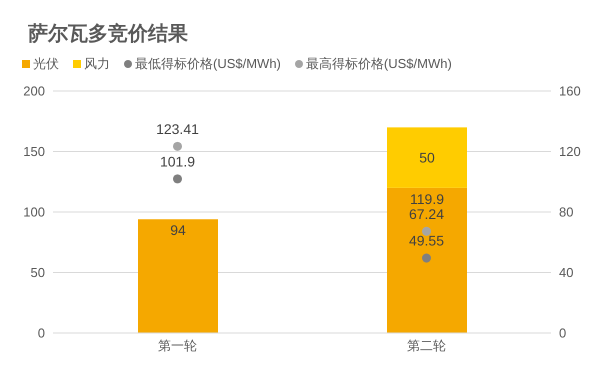 Image resolution: width=614 pixels, height=375 pixels. I want to click on y-tick-label: 200, so click(34, 91).